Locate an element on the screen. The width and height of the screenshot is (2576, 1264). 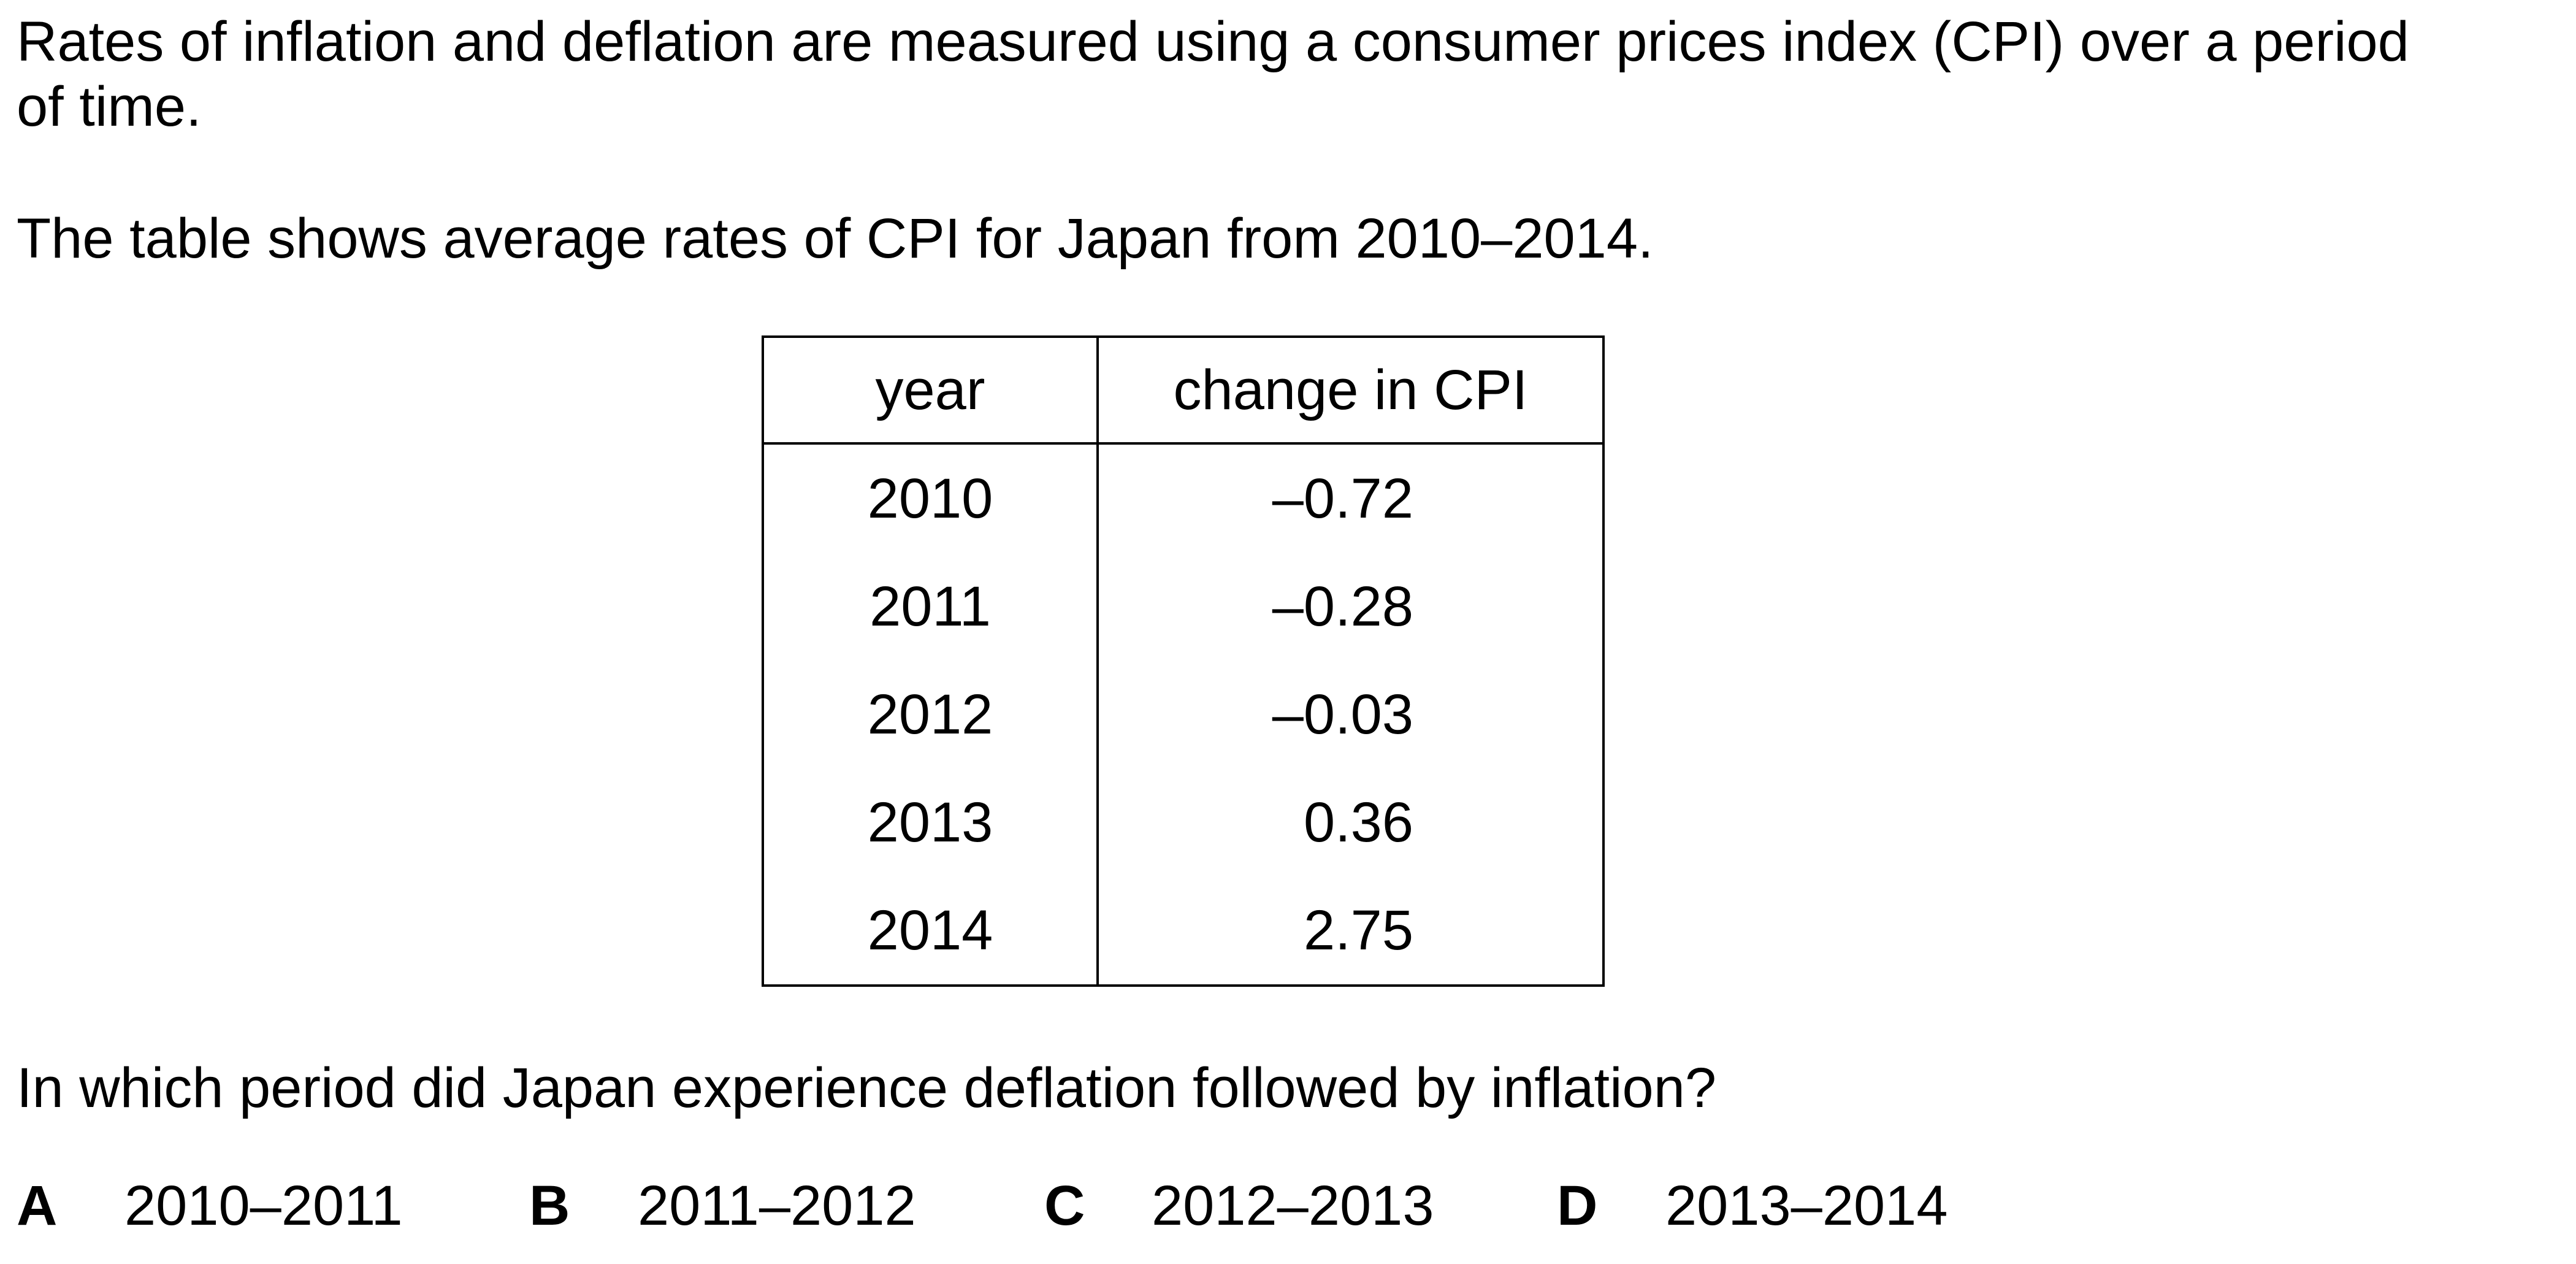
option-c-letter: C is located at coordinates (1064, 1205).